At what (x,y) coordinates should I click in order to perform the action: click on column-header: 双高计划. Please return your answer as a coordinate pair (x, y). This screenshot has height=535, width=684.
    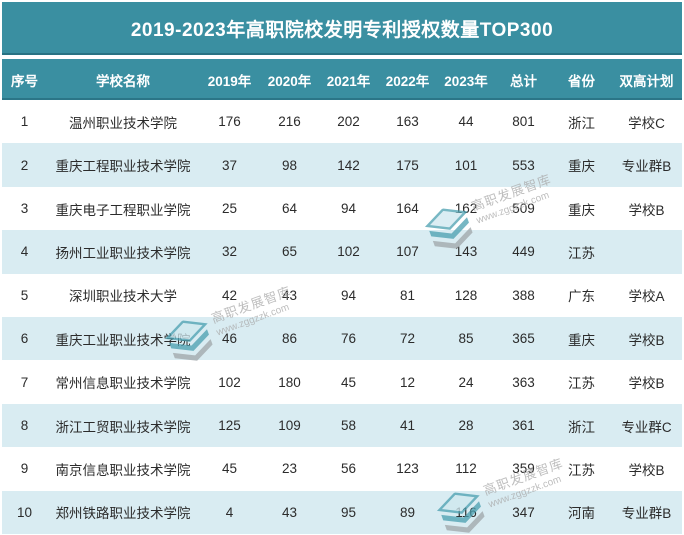
    Looking at the image, I should click on (646, 81).